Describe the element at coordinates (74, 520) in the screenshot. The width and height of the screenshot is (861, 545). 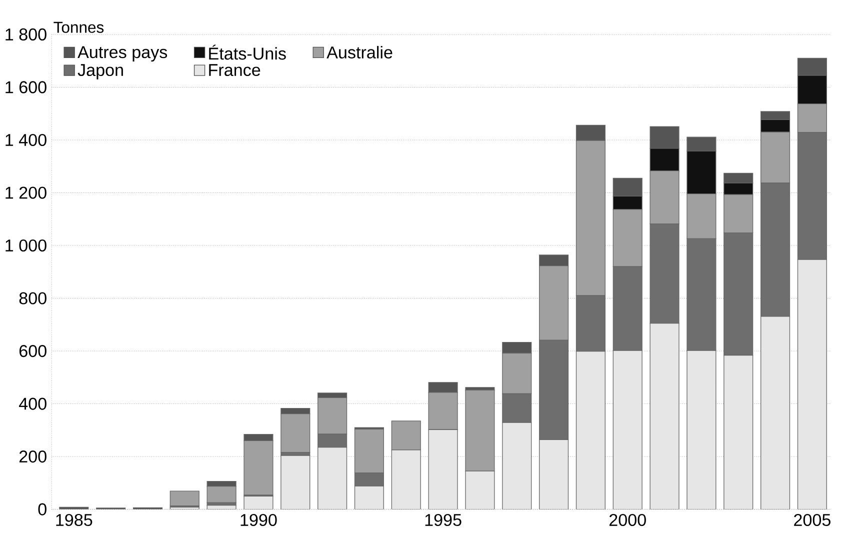
I see `x-tick-label: 1985` at that location.